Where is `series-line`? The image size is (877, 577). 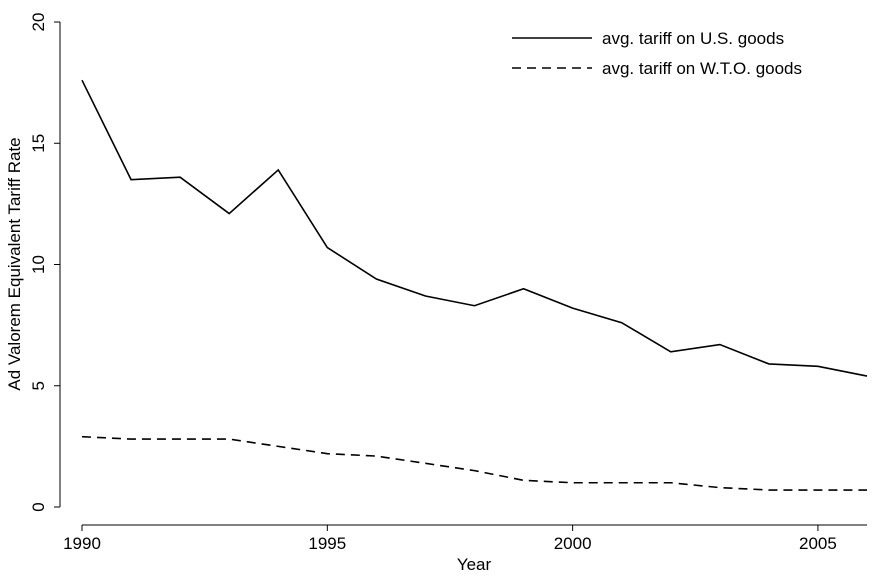 series-line is located at coordinates (474, 463).